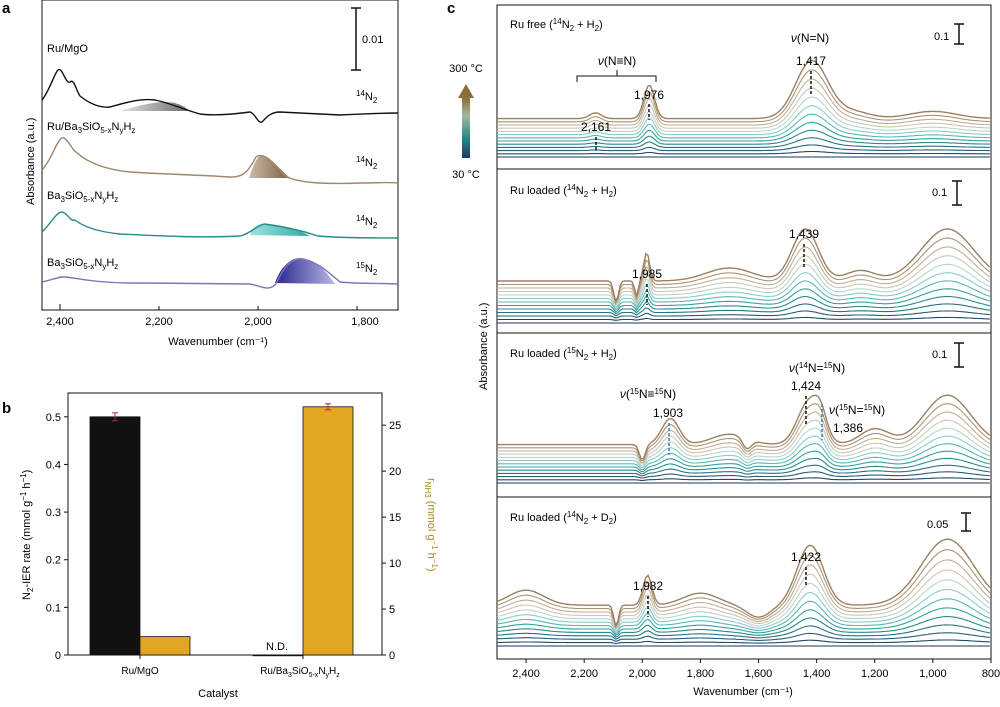 Image resolution: width=1000 pixels, height=707 pixels. Describe the element at coordinates (811, 61) in the screenshot. I see `peak-1417: 1,417` at that location.